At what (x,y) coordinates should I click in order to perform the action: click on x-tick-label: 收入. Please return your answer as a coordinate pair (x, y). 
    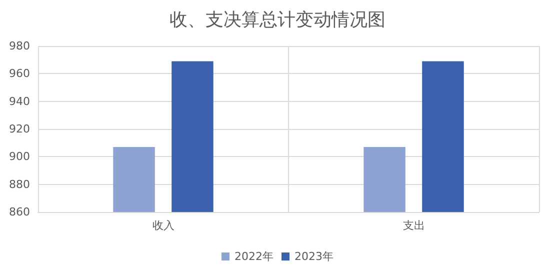
    Looking at the image, I should click on (163, 225).